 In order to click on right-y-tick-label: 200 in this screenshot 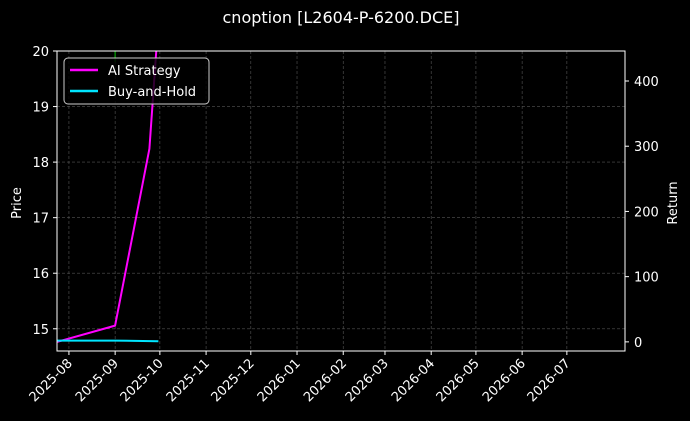, I will do `click(646, 212)`.